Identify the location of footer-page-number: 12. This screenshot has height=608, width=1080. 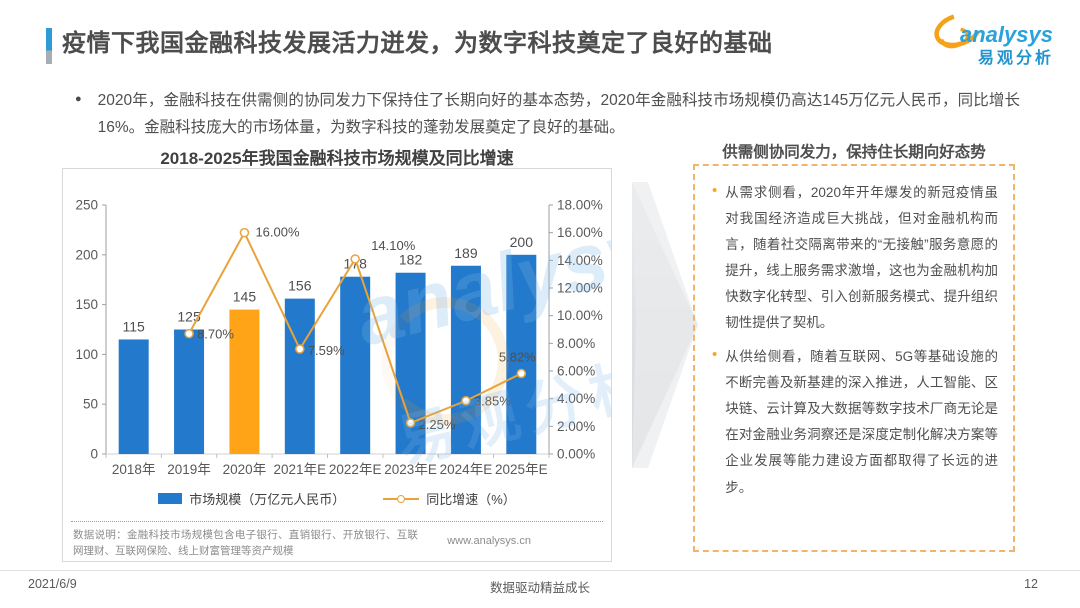
(1031, 584).